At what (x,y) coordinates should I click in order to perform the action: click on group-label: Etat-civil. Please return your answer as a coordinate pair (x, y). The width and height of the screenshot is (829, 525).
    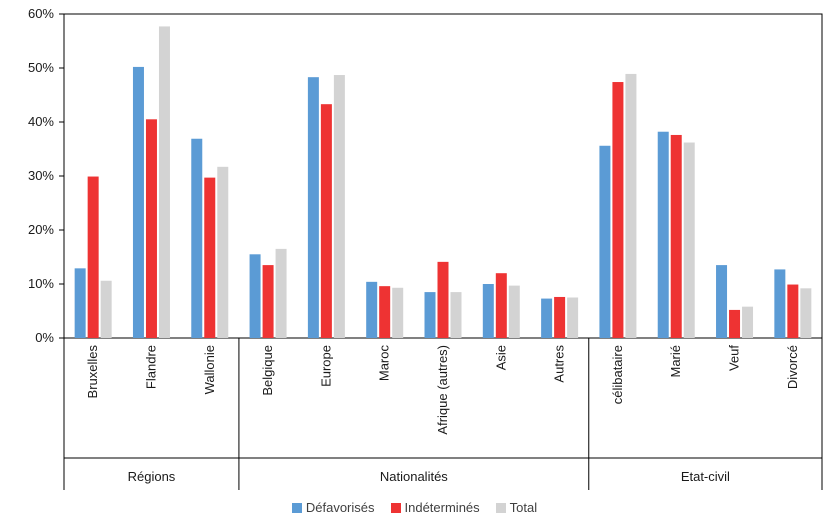
    Looking at the image, I should click on (705, 476).